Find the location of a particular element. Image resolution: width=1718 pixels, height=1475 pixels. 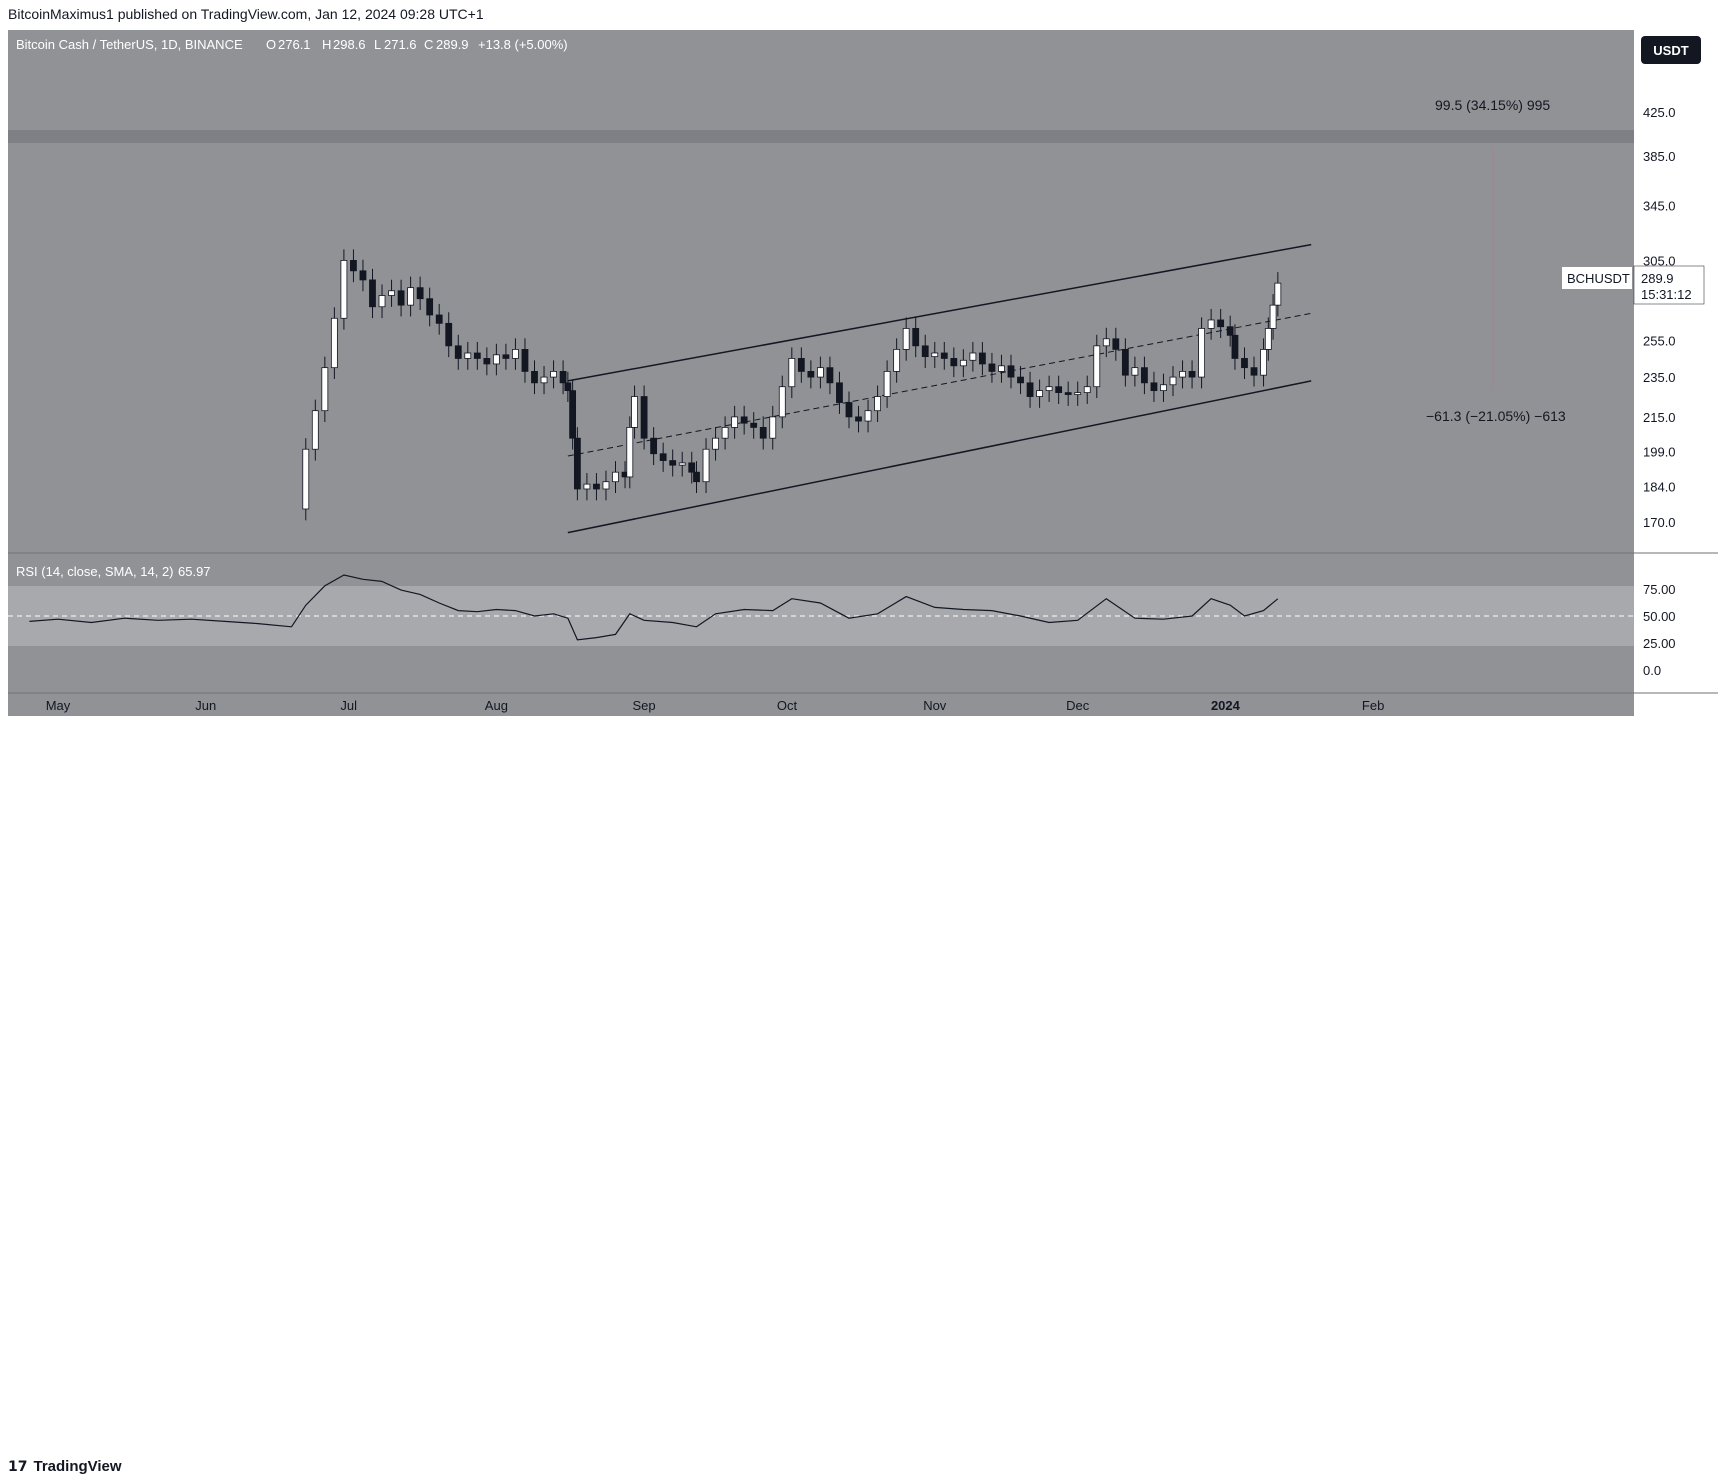

resistance-zone is located at coordinates (821, 136).